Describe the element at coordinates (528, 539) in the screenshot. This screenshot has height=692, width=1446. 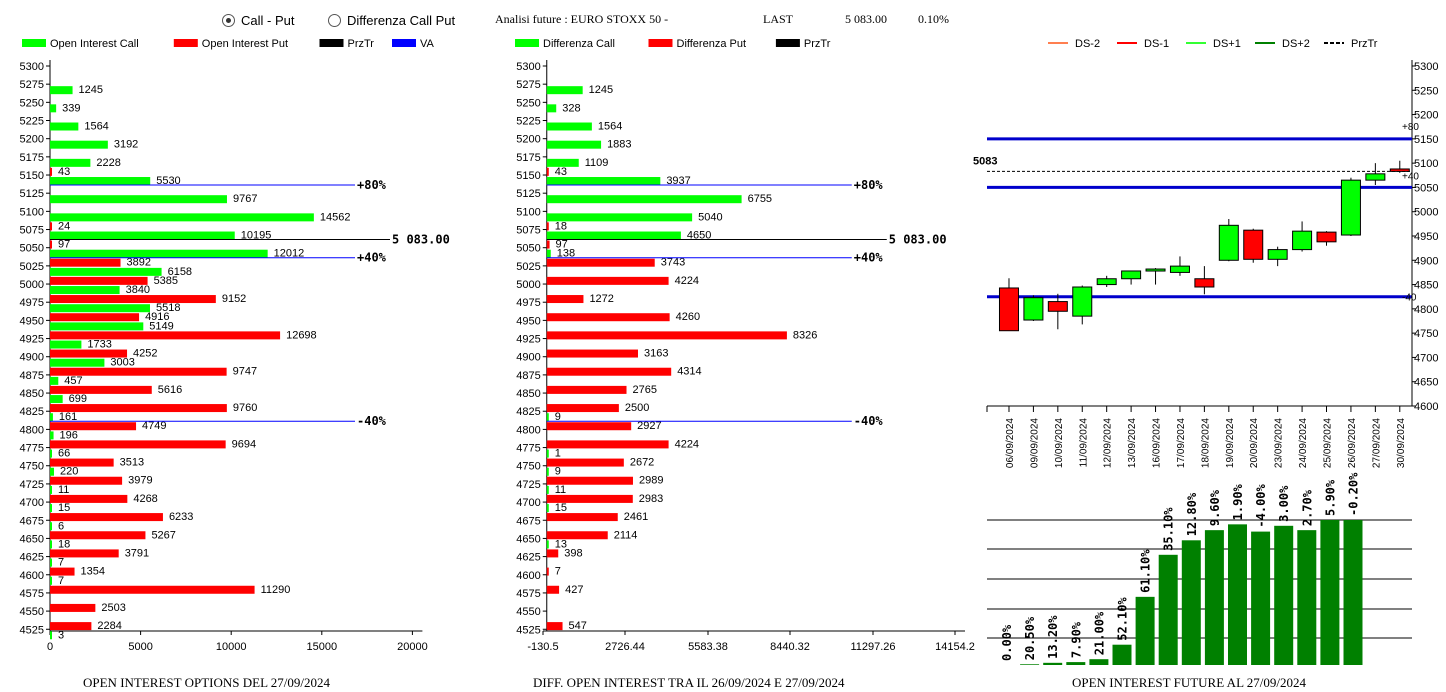
I see `diff-strike-label-4650: 4650` at that location.